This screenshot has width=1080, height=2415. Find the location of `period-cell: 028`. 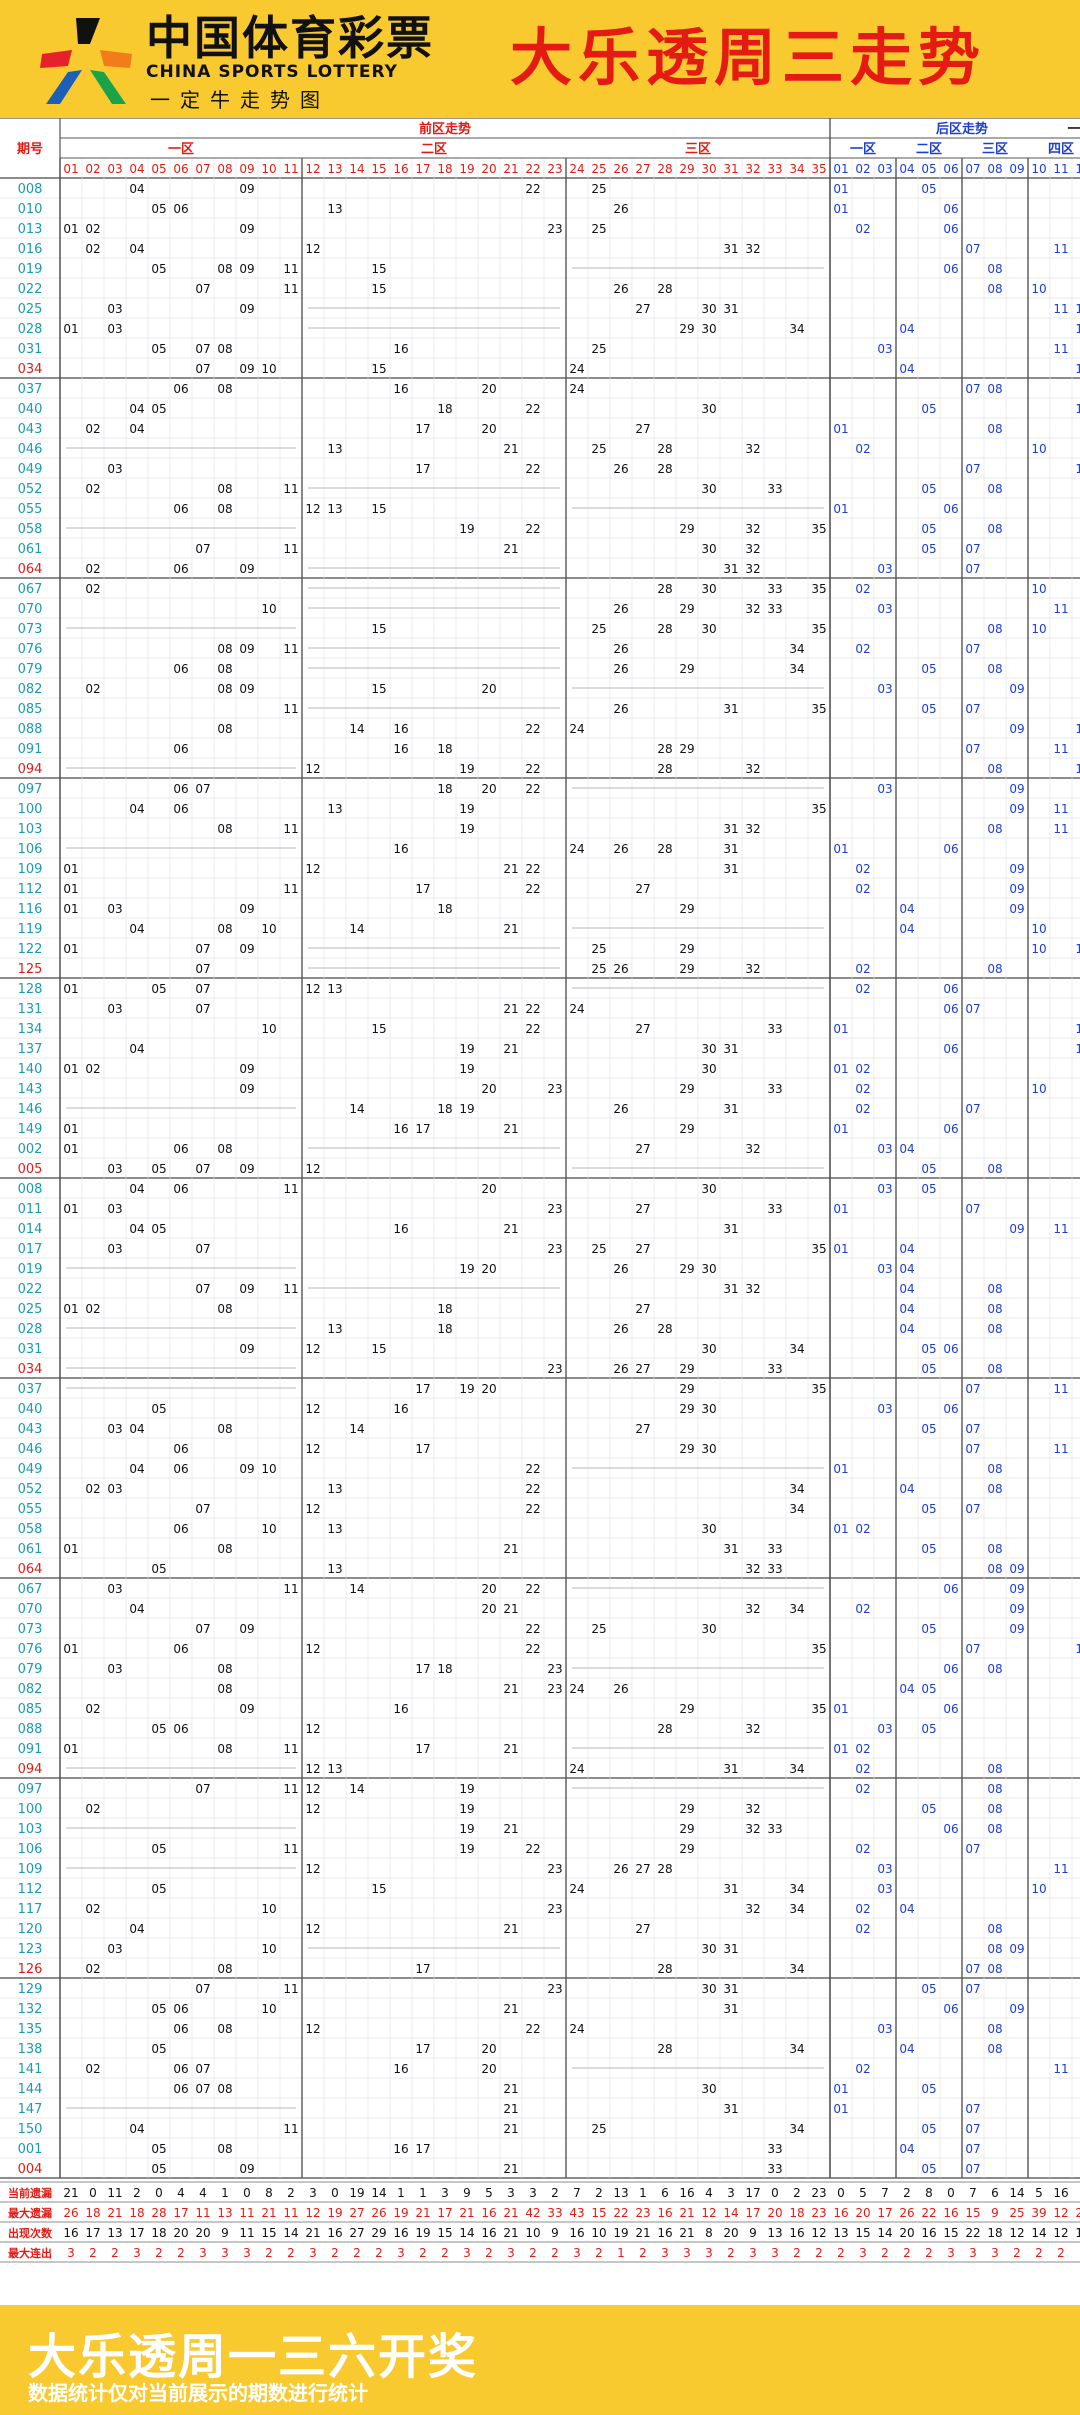

period-cell: 028 is located at coordinates (30, 1329).